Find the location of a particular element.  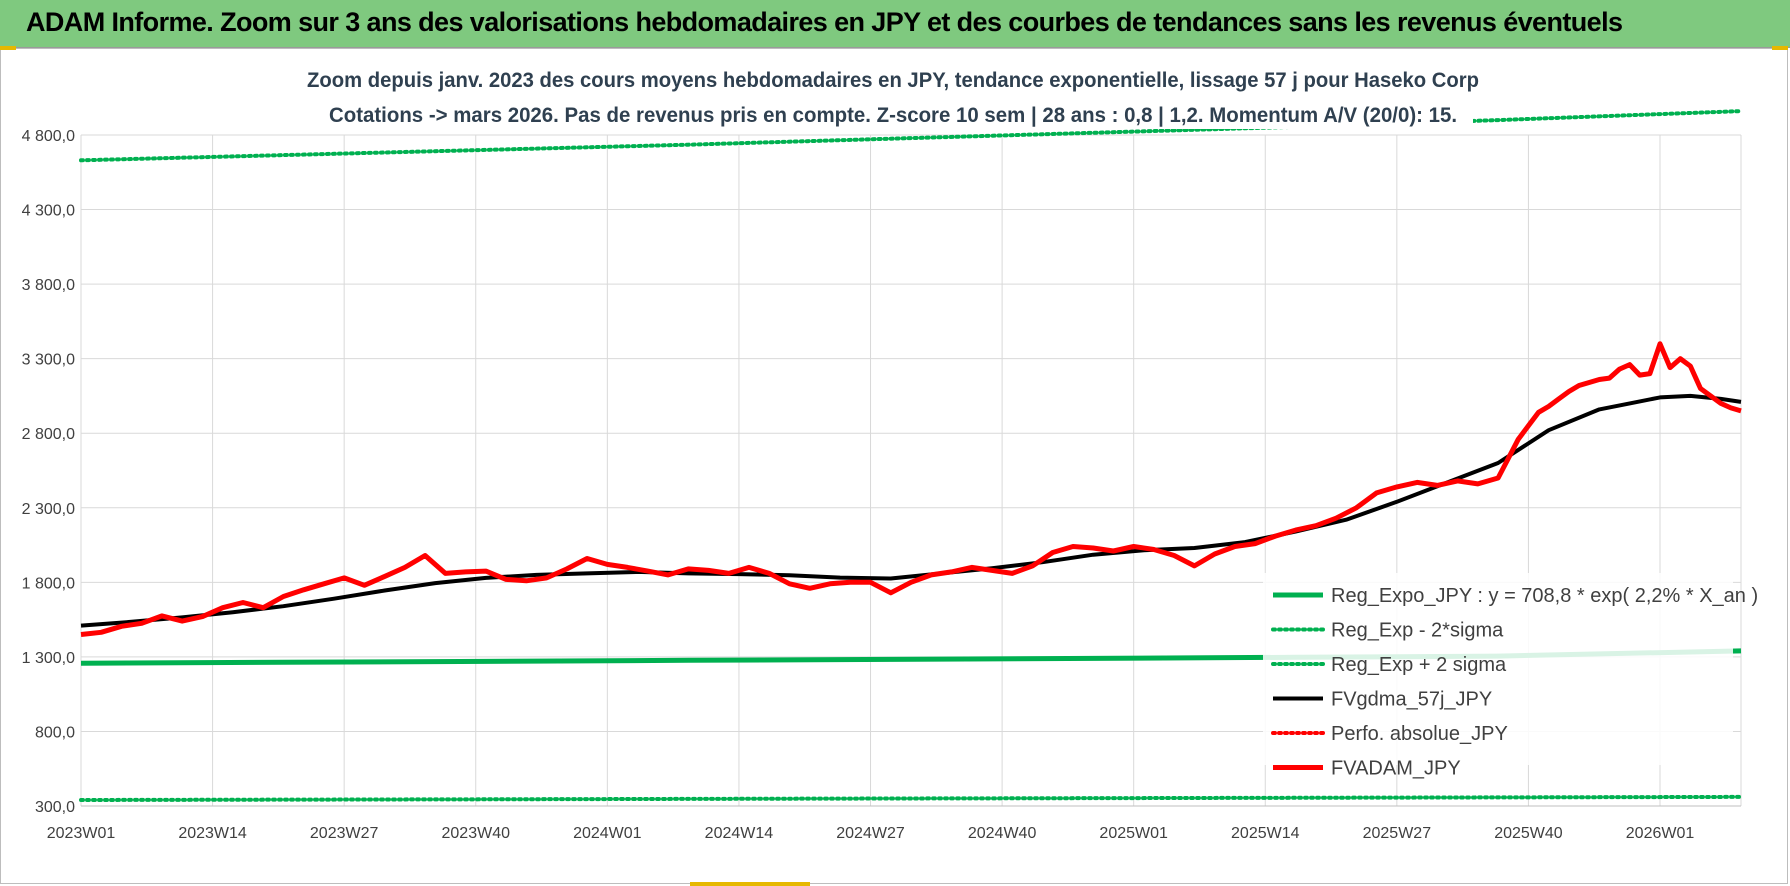

x-tick-label: 2023W27 is located at coordinates (344, 833).